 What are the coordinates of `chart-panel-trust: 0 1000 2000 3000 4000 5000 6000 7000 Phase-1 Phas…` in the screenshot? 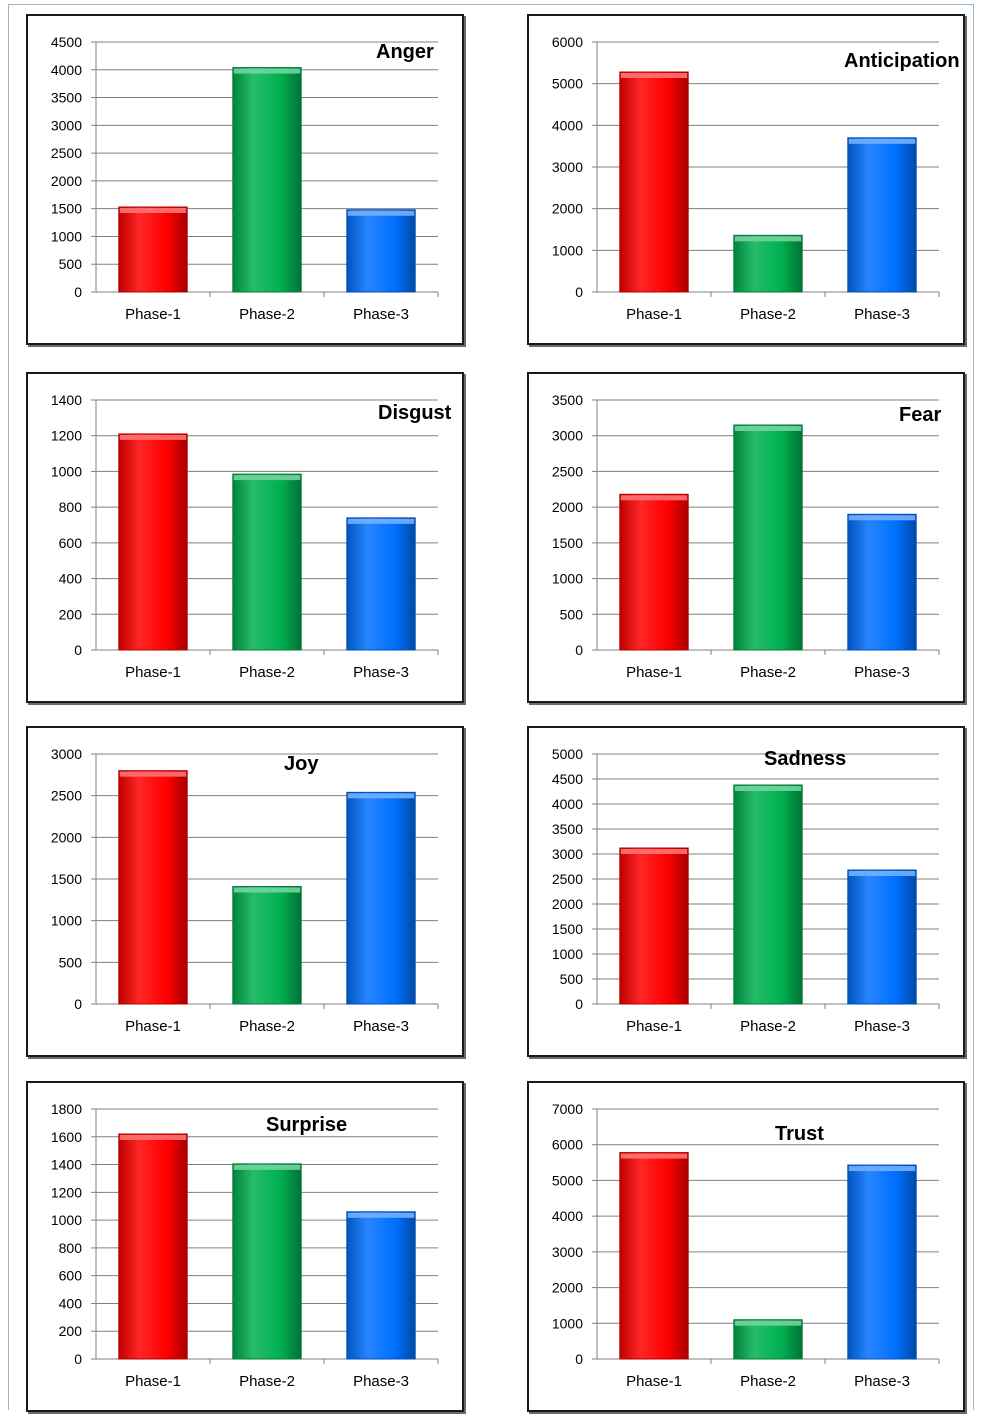 It's located at (746, 1246).